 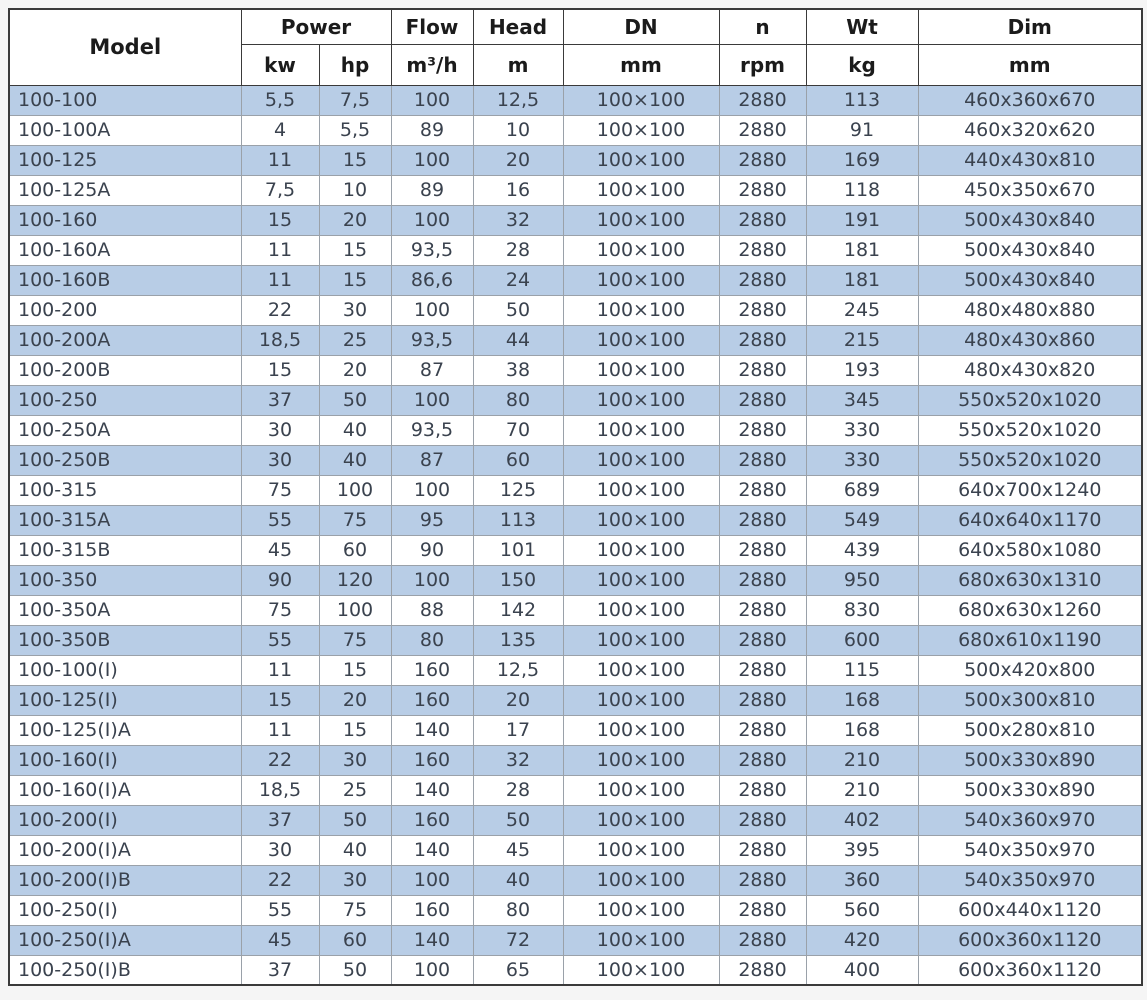 I want to click on cell-power-hp: 5,5, so click(x=355, y=130).